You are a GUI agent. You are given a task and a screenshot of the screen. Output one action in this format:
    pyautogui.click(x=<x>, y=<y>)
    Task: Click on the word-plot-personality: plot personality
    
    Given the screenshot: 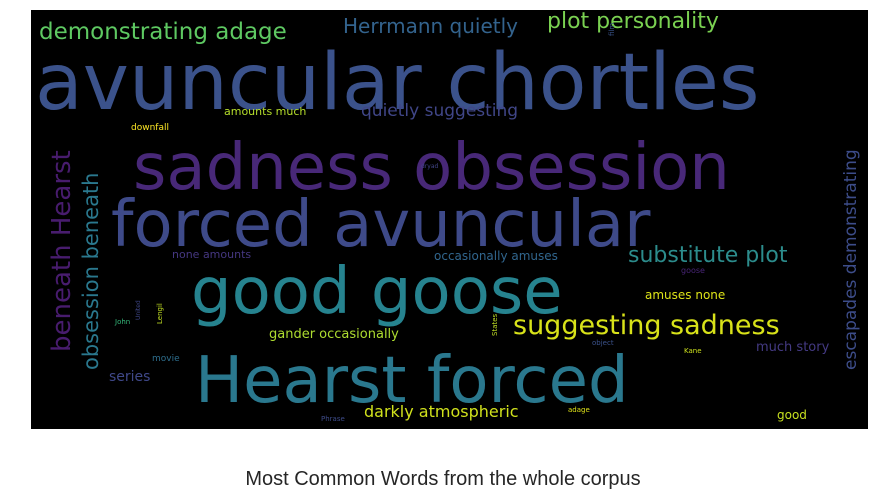 What is the action you would take?
    pyautogui.click(x=633, y=22)
    